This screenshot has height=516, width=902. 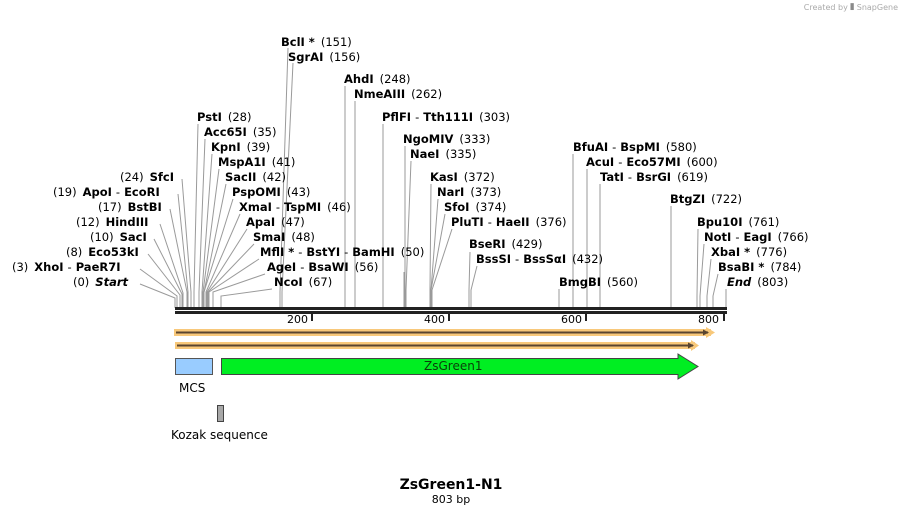 I want to click on snapgene-logo-icon: ▮, so click(x=852, y=7).